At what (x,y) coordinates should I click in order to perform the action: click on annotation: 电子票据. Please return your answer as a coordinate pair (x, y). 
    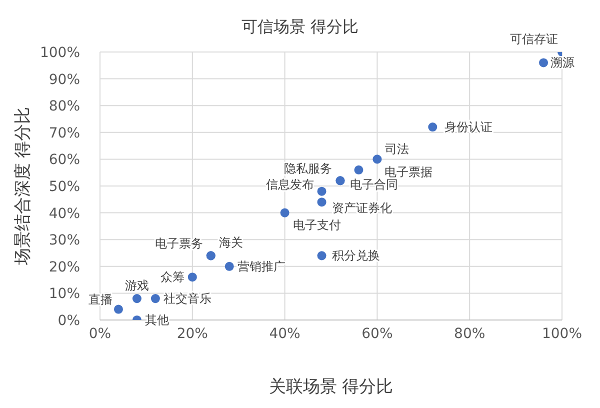
    Looking at the image, I should click on (408, 171).